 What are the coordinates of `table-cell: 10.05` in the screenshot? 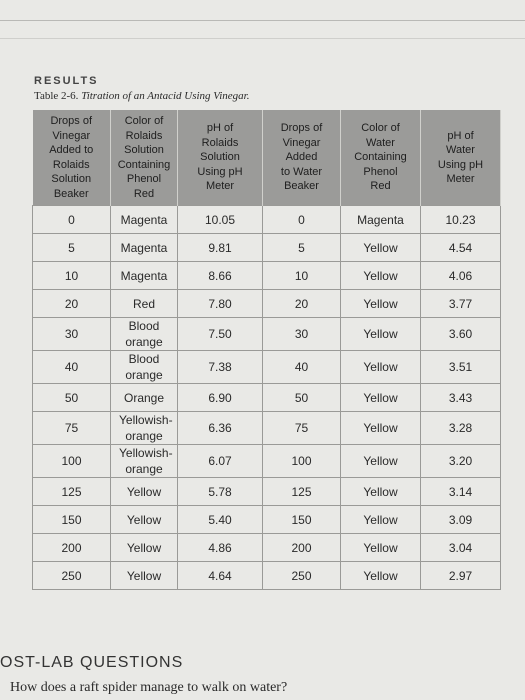 It's located at (220, 219).